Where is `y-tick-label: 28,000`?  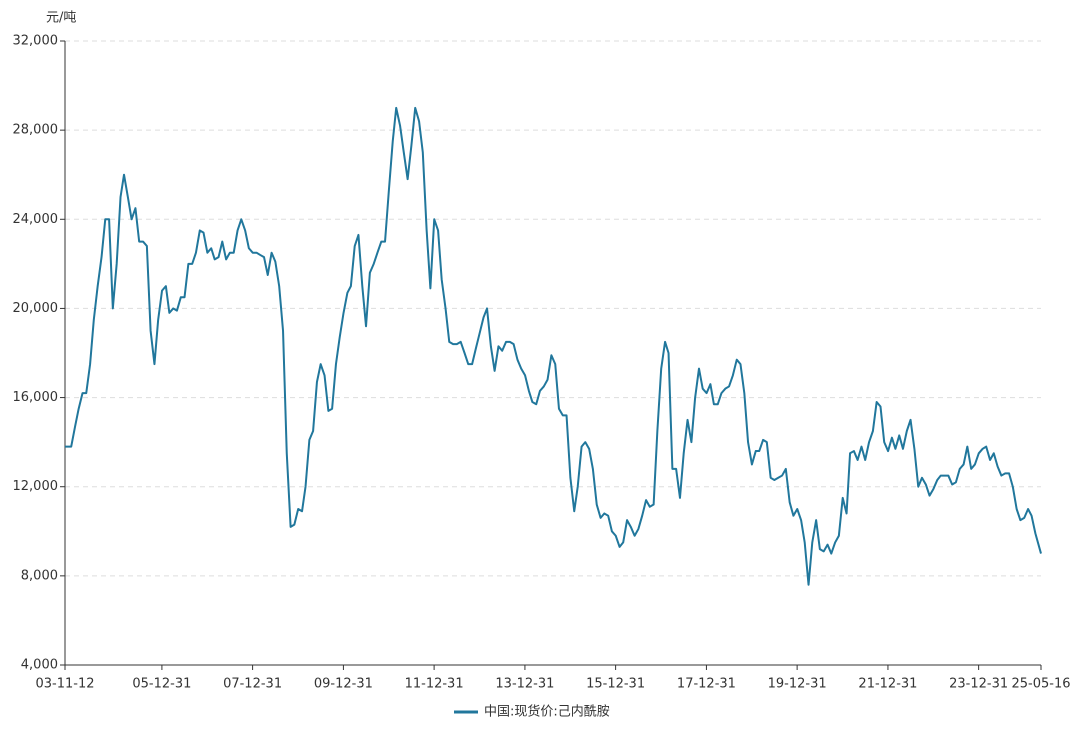 y-tick-label: 28,000 is located at coordinates (36, 130).